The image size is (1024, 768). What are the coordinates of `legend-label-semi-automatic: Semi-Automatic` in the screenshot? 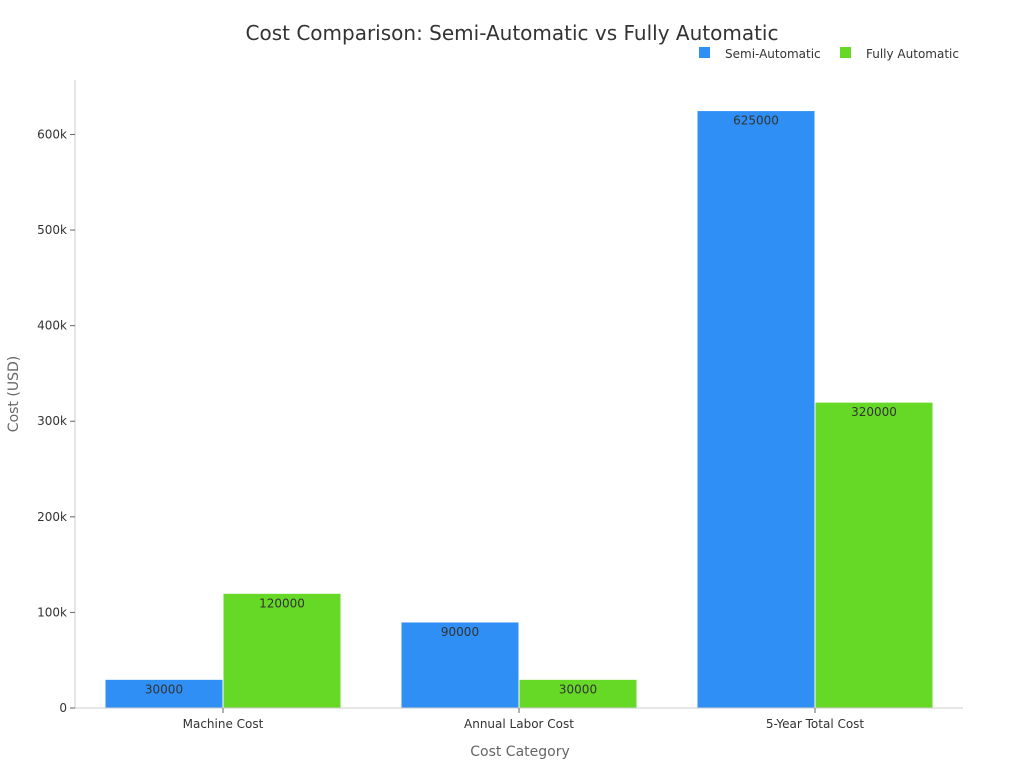 It's located at (773, 54).